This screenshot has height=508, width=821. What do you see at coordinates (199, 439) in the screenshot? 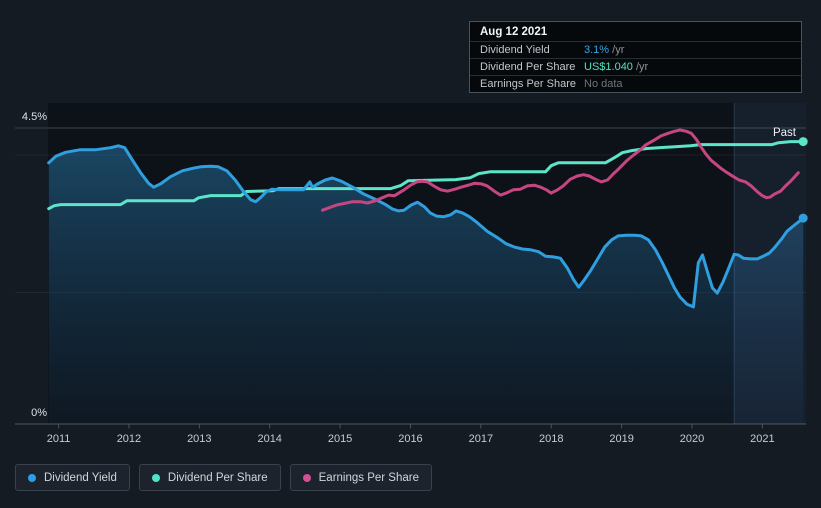
I see `x-axis-label: 2013` at bounding box center [199, 439].